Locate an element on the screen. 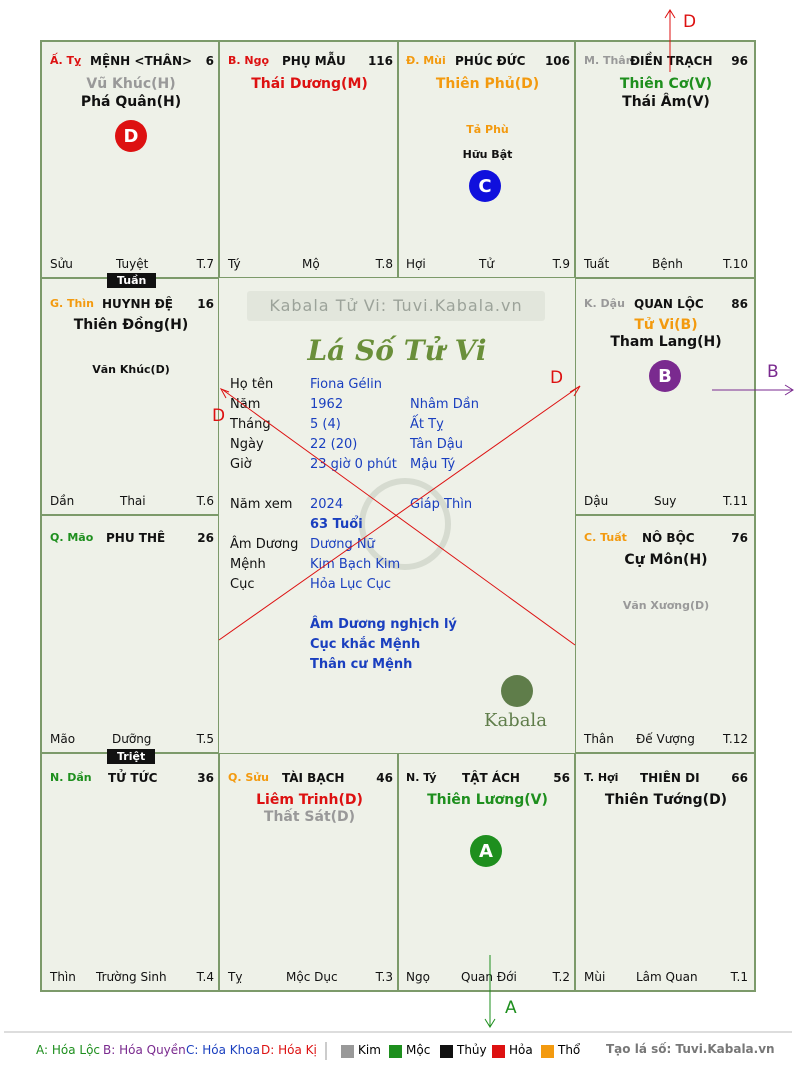 The width and height of the screenshot is (796, 1070). star-thai-am: Thái Âm(V) is located at coordinates (666, 102).